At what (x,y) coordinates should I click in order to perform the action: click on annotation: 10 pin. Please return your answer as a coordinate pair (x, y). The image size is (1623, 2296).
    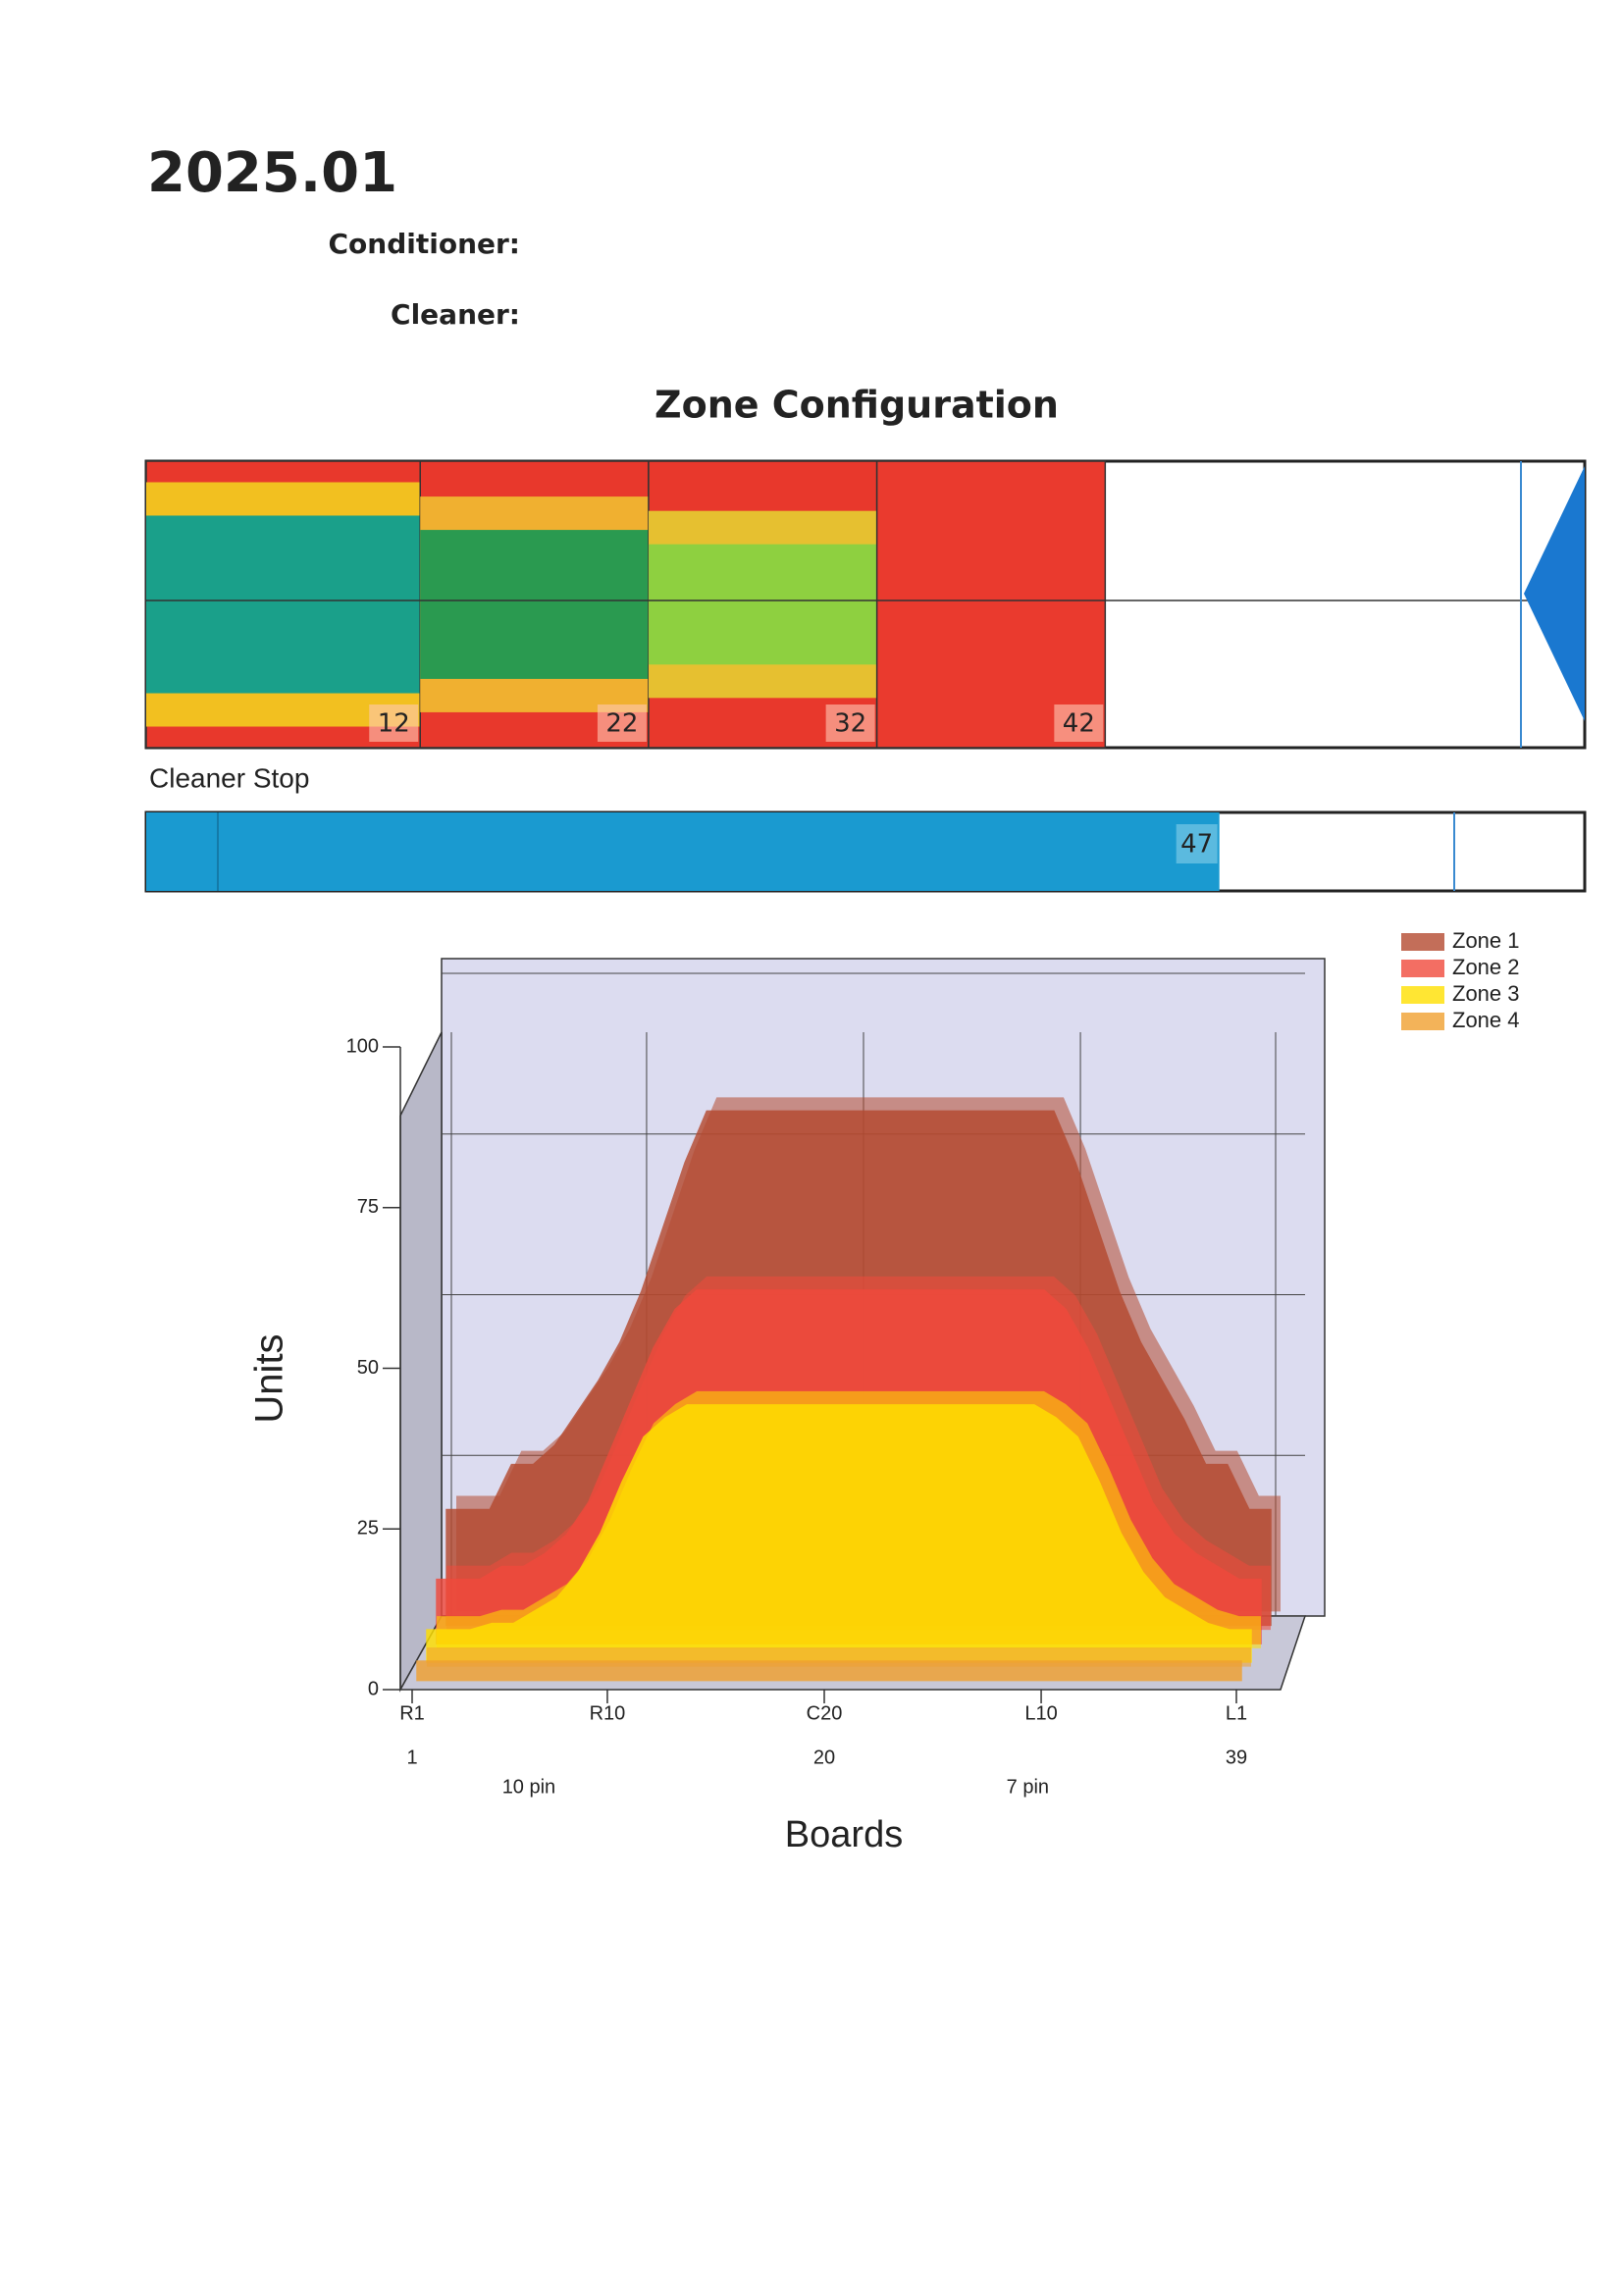
    Looking at the image, I should click on (529, 1787).